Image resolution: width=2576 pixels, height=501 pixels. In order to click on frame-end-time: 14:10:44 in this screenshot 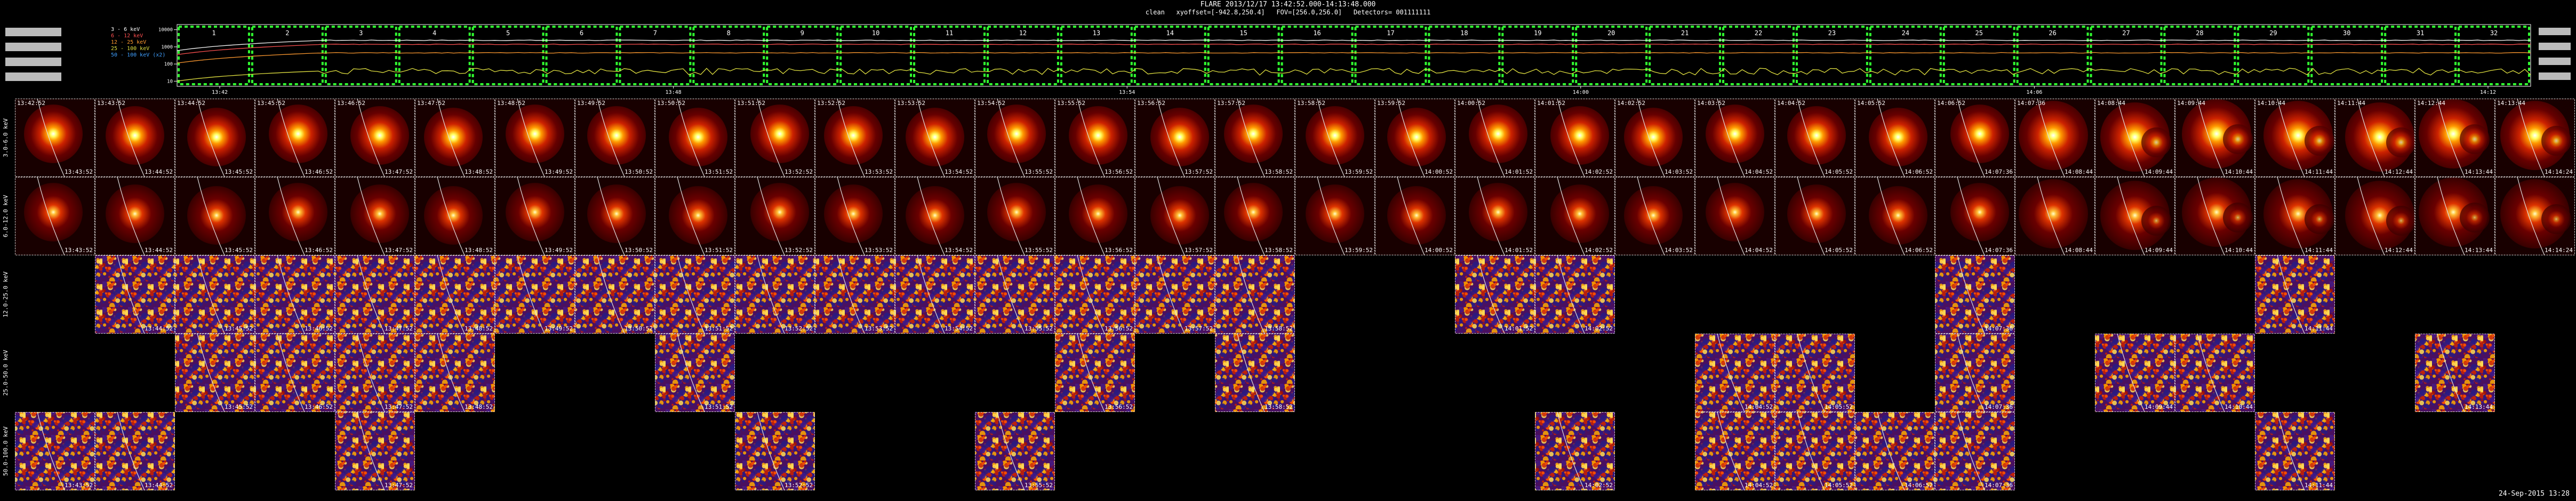, I will do `click(2239, 250)`.